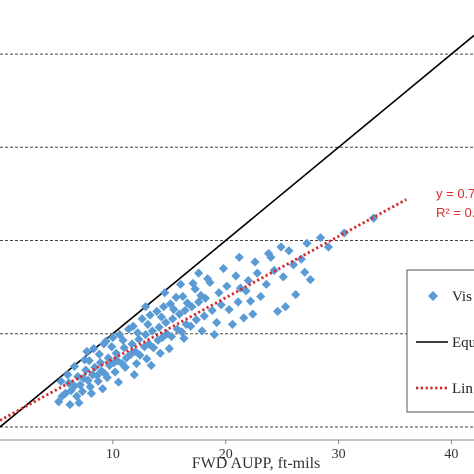 This screenshot has width=474, height=474. I want to click on x-tick-label-30: 30, so click(339, 454).